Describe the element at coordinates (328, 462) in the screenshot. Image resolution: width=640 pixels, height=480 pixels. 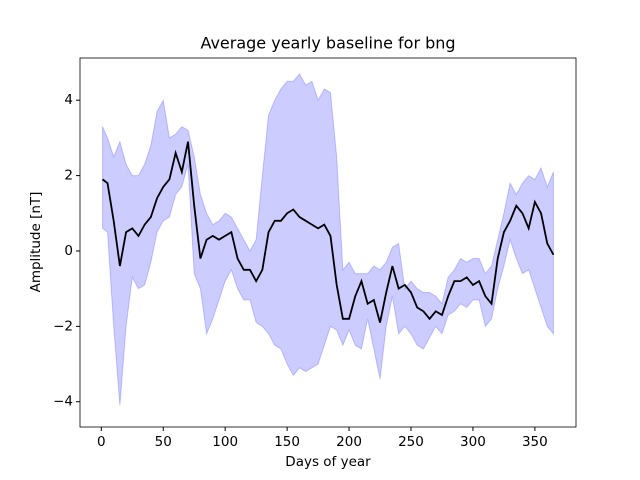
I see `x-axis-label: Days of year` at that location.